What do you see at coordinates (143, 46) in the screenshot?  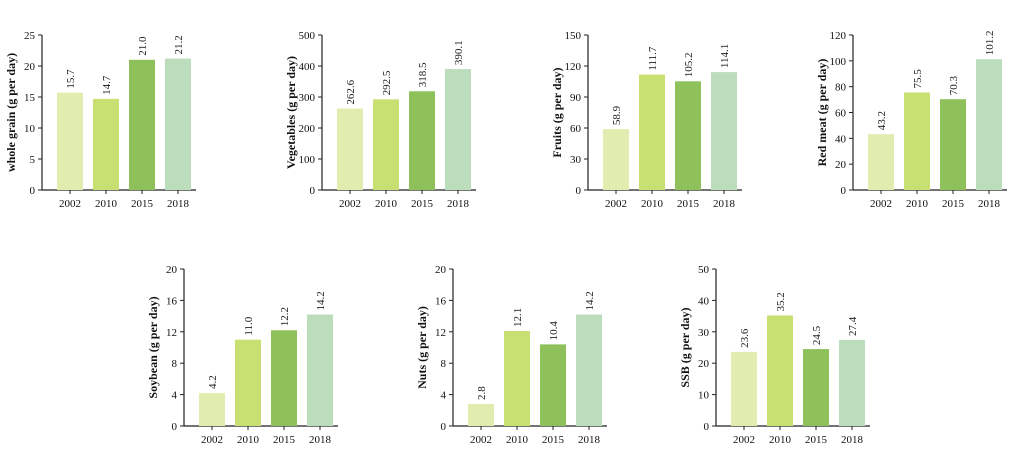 I see `data-label: 21.0` at bounding box center [143, 46].